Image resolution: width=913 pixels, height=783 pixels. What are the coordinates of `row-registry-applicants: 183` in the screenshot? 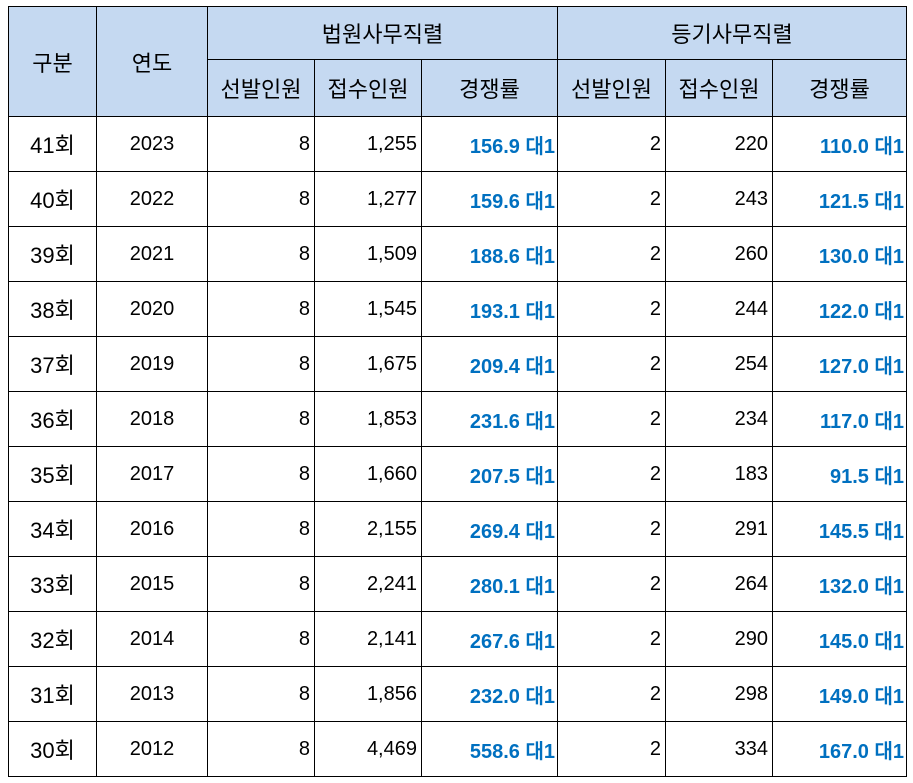 It's located at (719, 474).